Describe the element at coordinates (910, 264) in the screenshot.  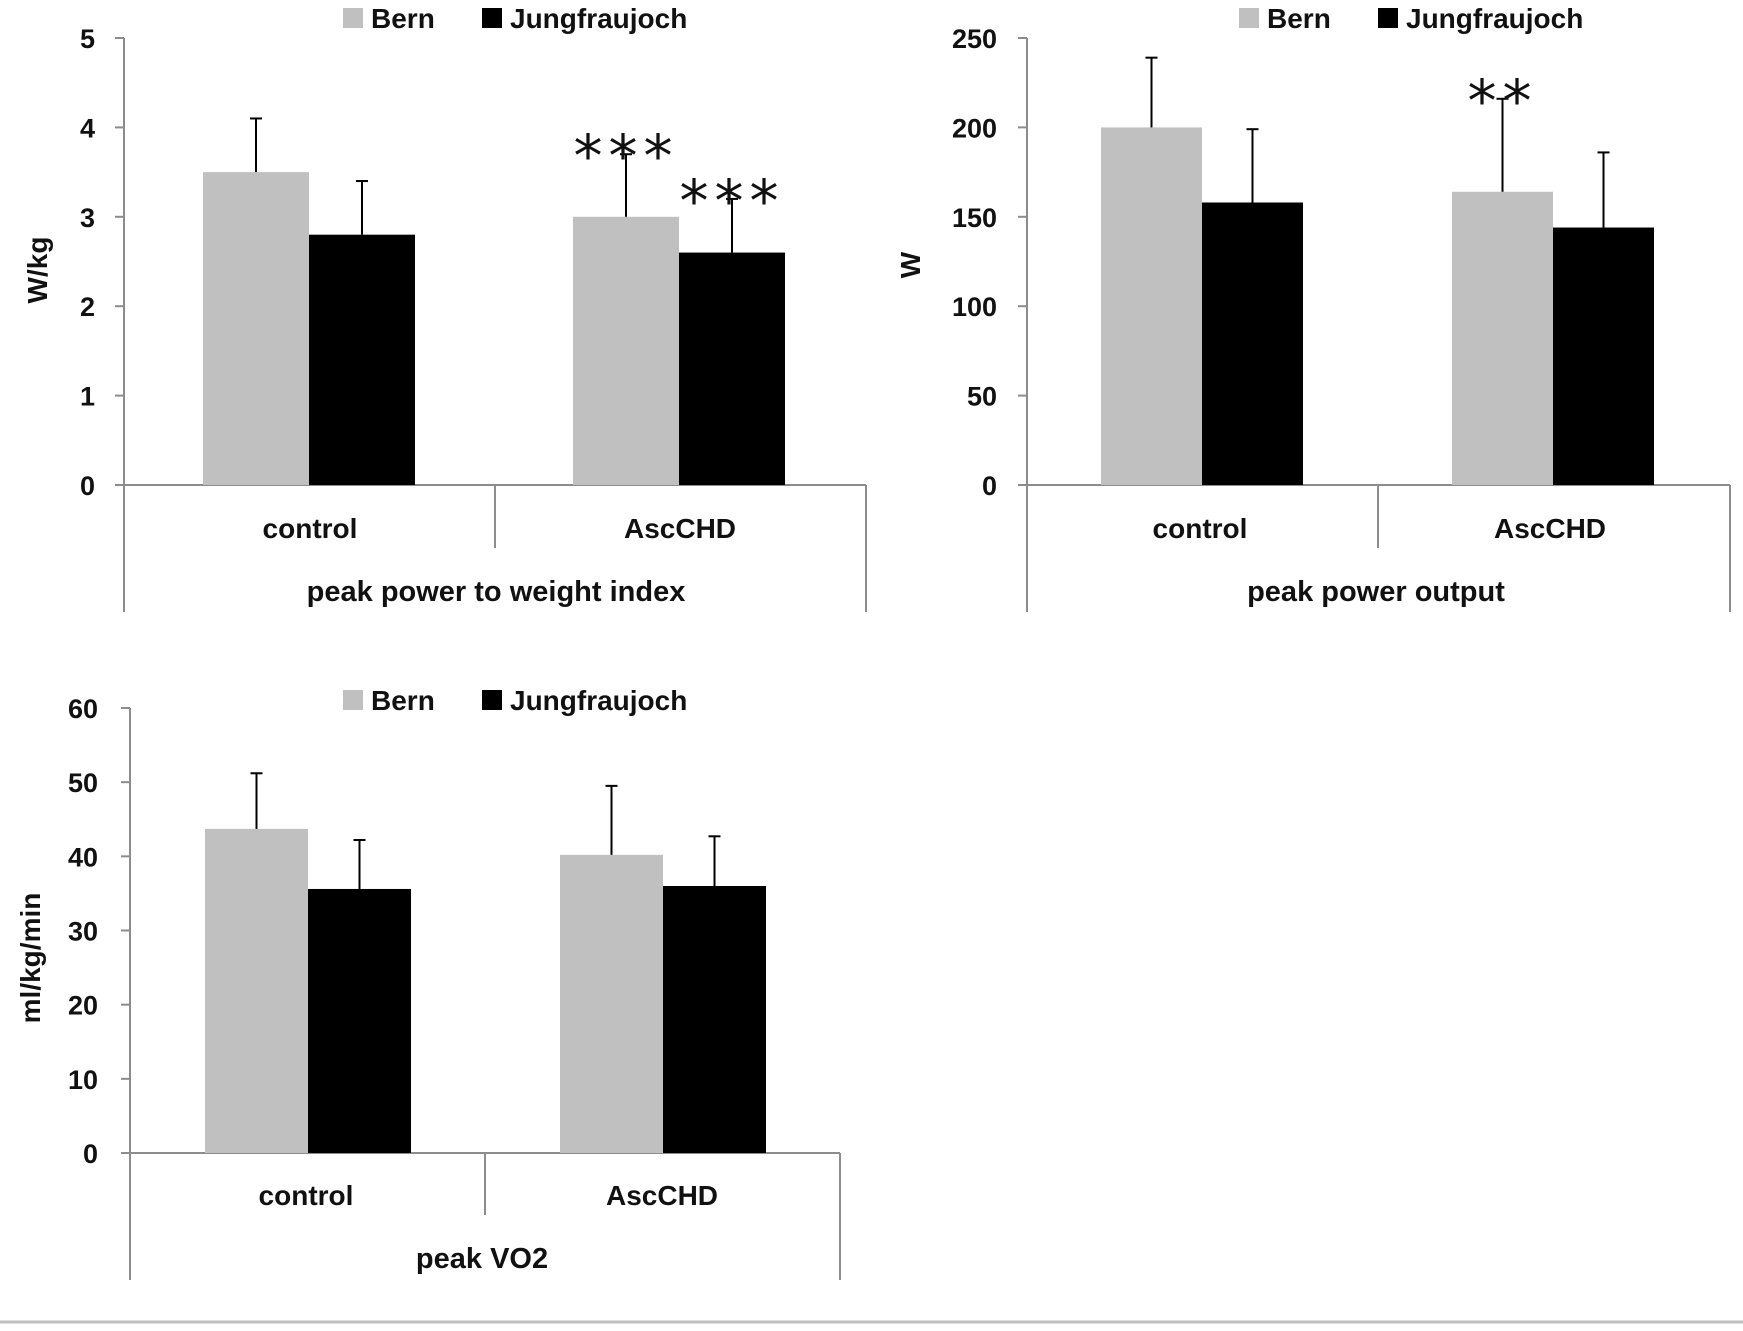
I see `y-axis-title: W` at that location.